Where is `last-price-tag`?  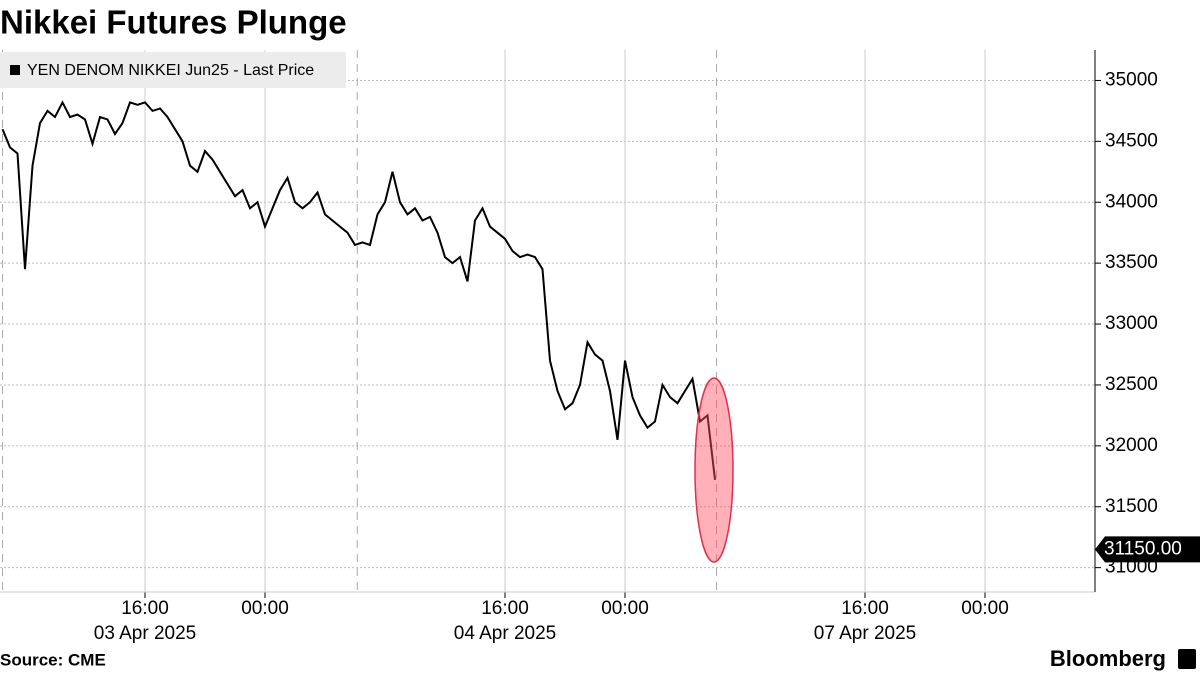 last-price-tag is located at coordinates (1147, 549).